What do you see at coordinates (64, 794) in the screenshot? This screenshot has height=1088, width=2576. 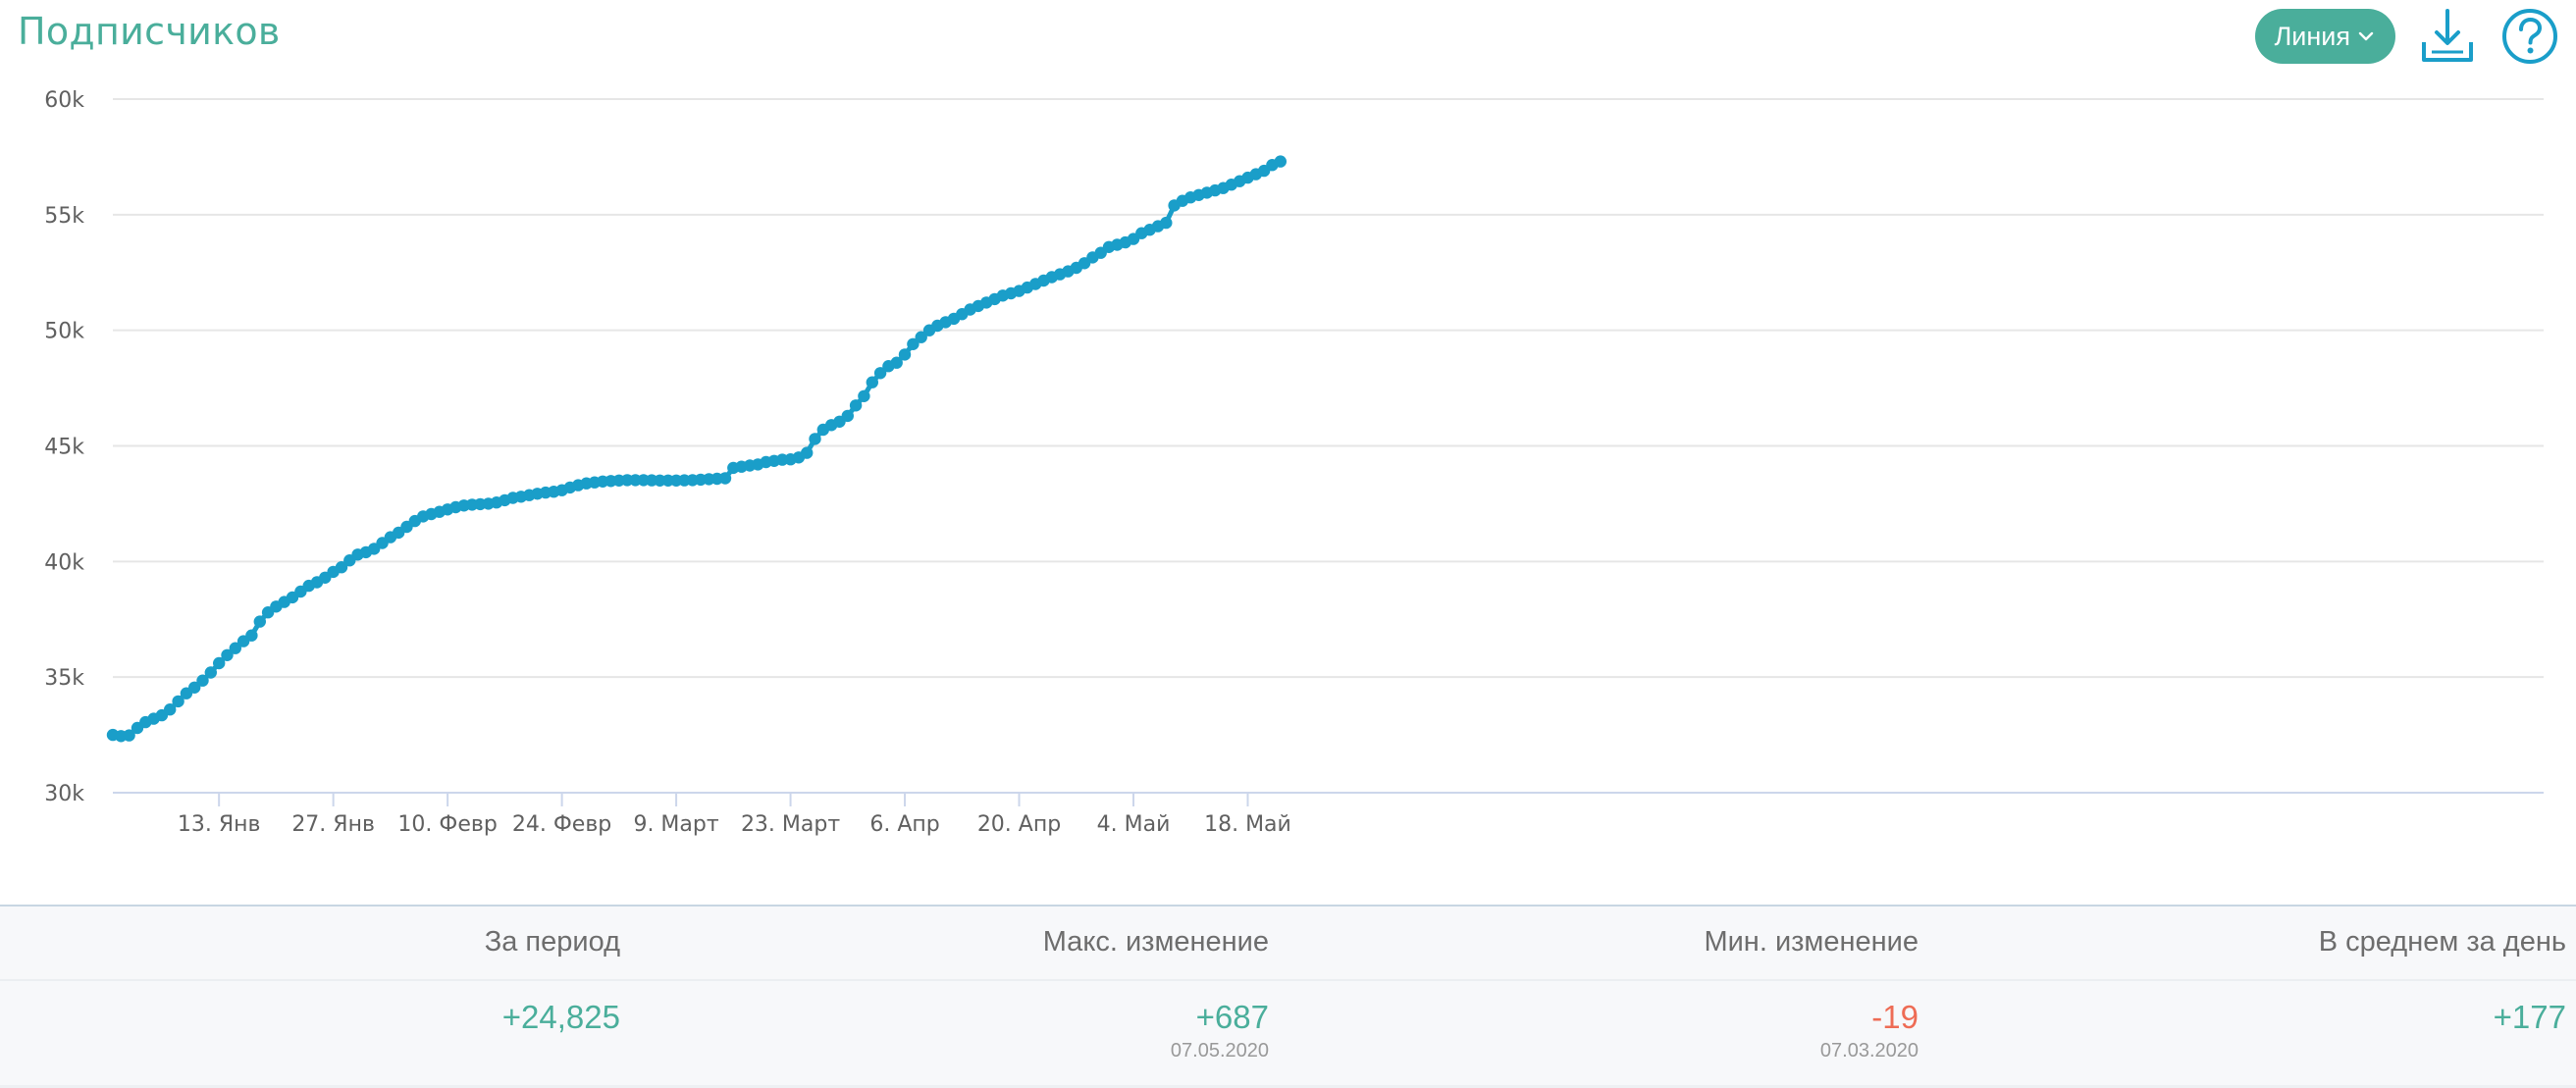 I see `y-tick-label: 30k` at bounding box center [64, 794].